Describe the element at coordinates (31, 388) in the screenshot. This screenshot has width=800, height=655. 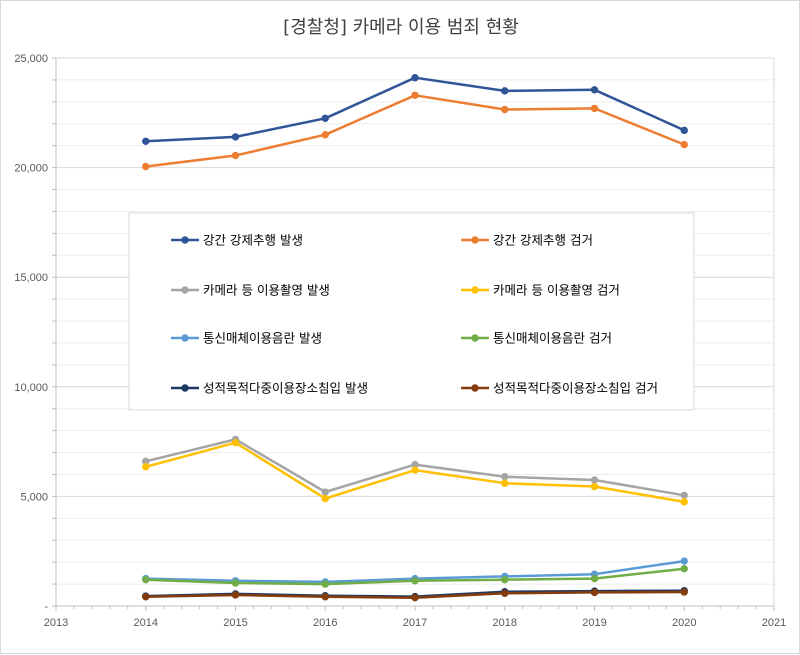
I see `y-tick-label: 10,000` at that location.